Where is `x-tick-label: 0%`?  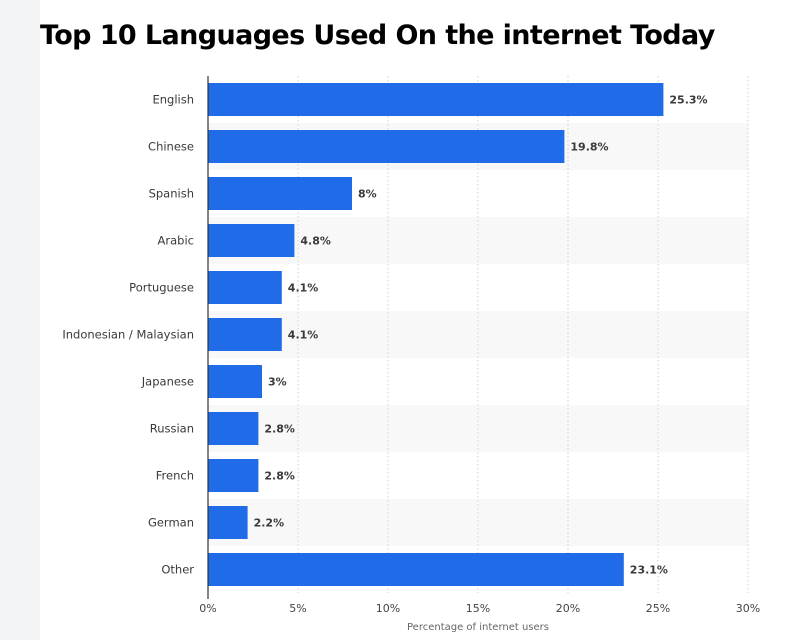 x-tick-label: 0% is located at coordinates (207, 608).